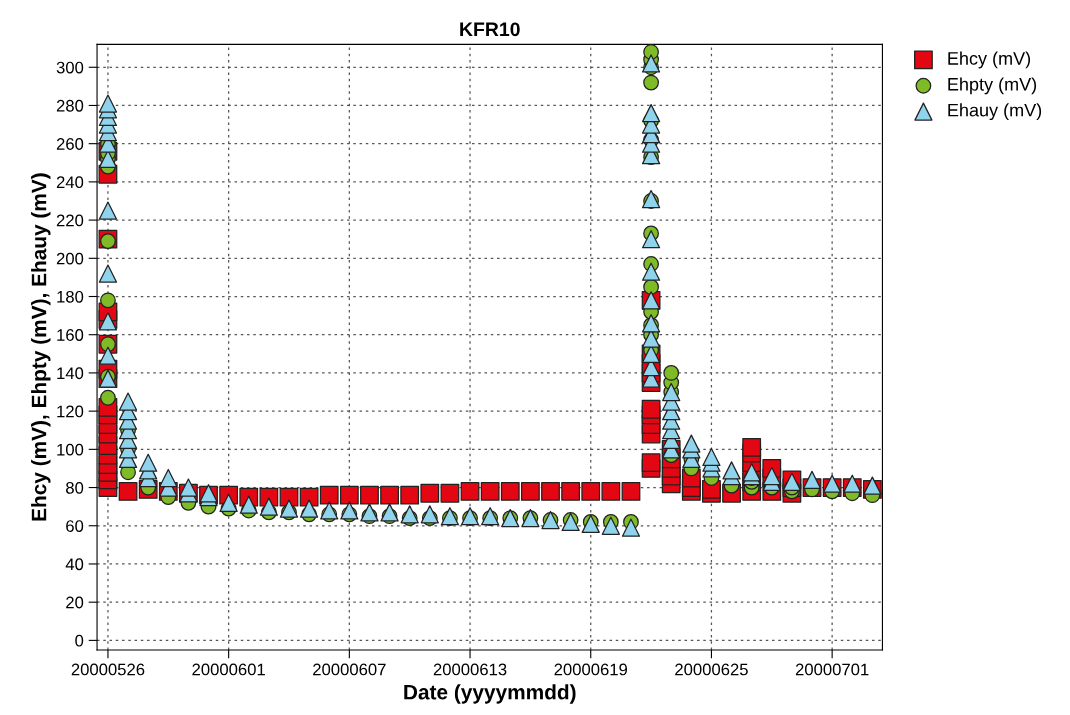 The width and height of the screenshot is (1070, 715). Describe the element at coordinates (70, 67) in the screenshot. I see `y-tick-label: 300` at that location.